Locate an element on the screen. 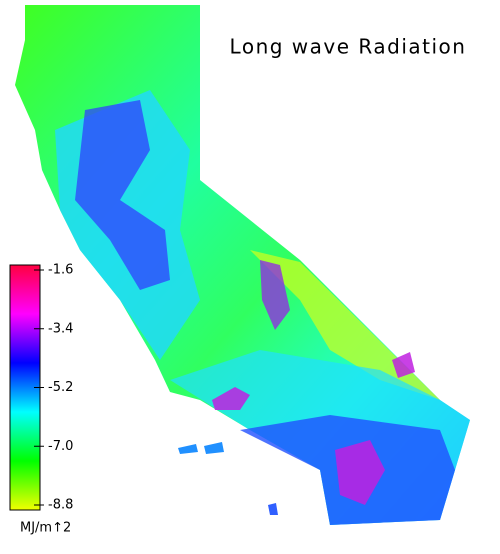  north-blue-region is located at coordinates (122, 195).